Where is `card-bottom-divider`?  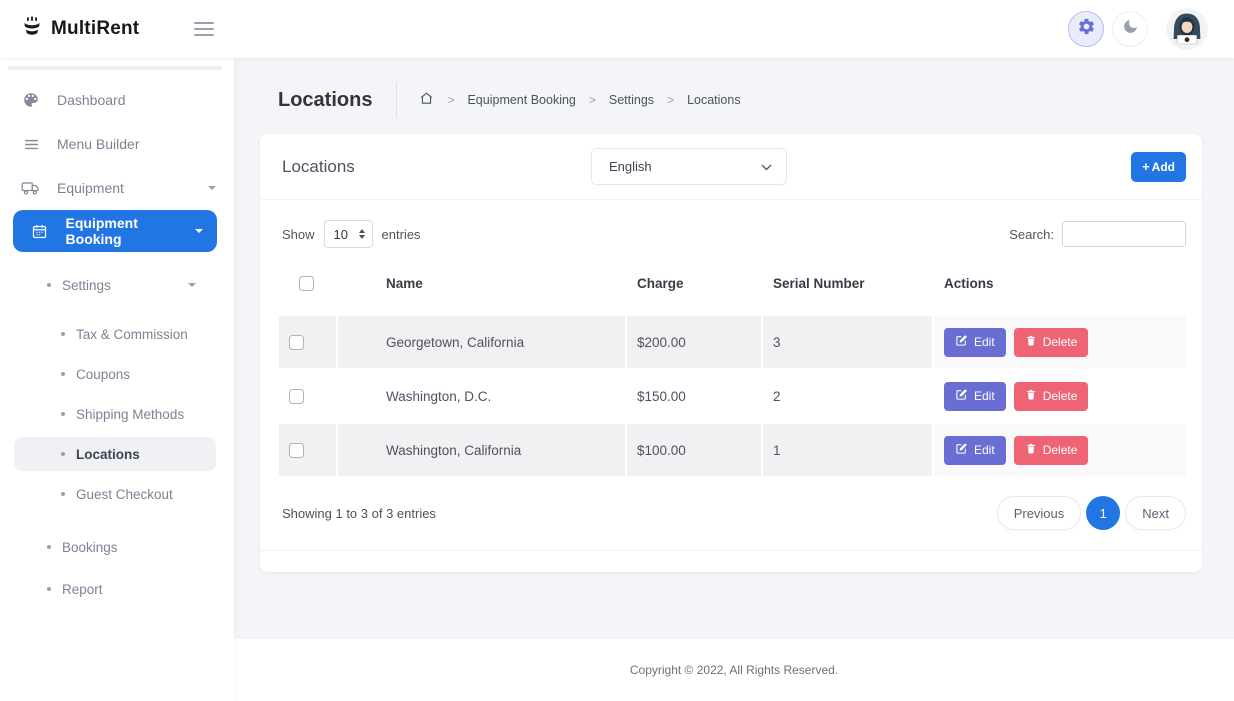 card-bottom-divider is located at coordinates (731, 561).